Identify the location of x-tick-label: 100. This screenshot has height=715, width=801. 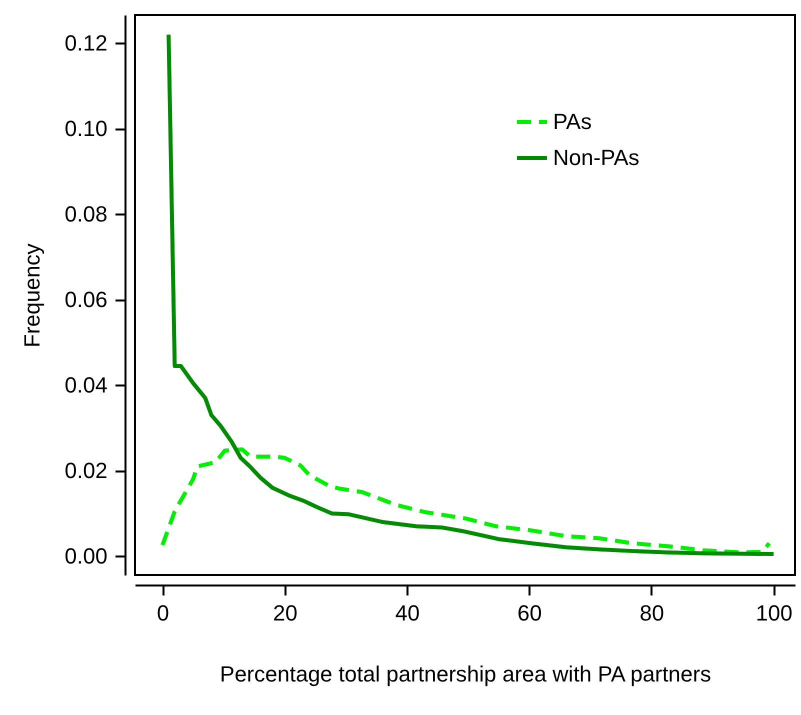
(774, 613).